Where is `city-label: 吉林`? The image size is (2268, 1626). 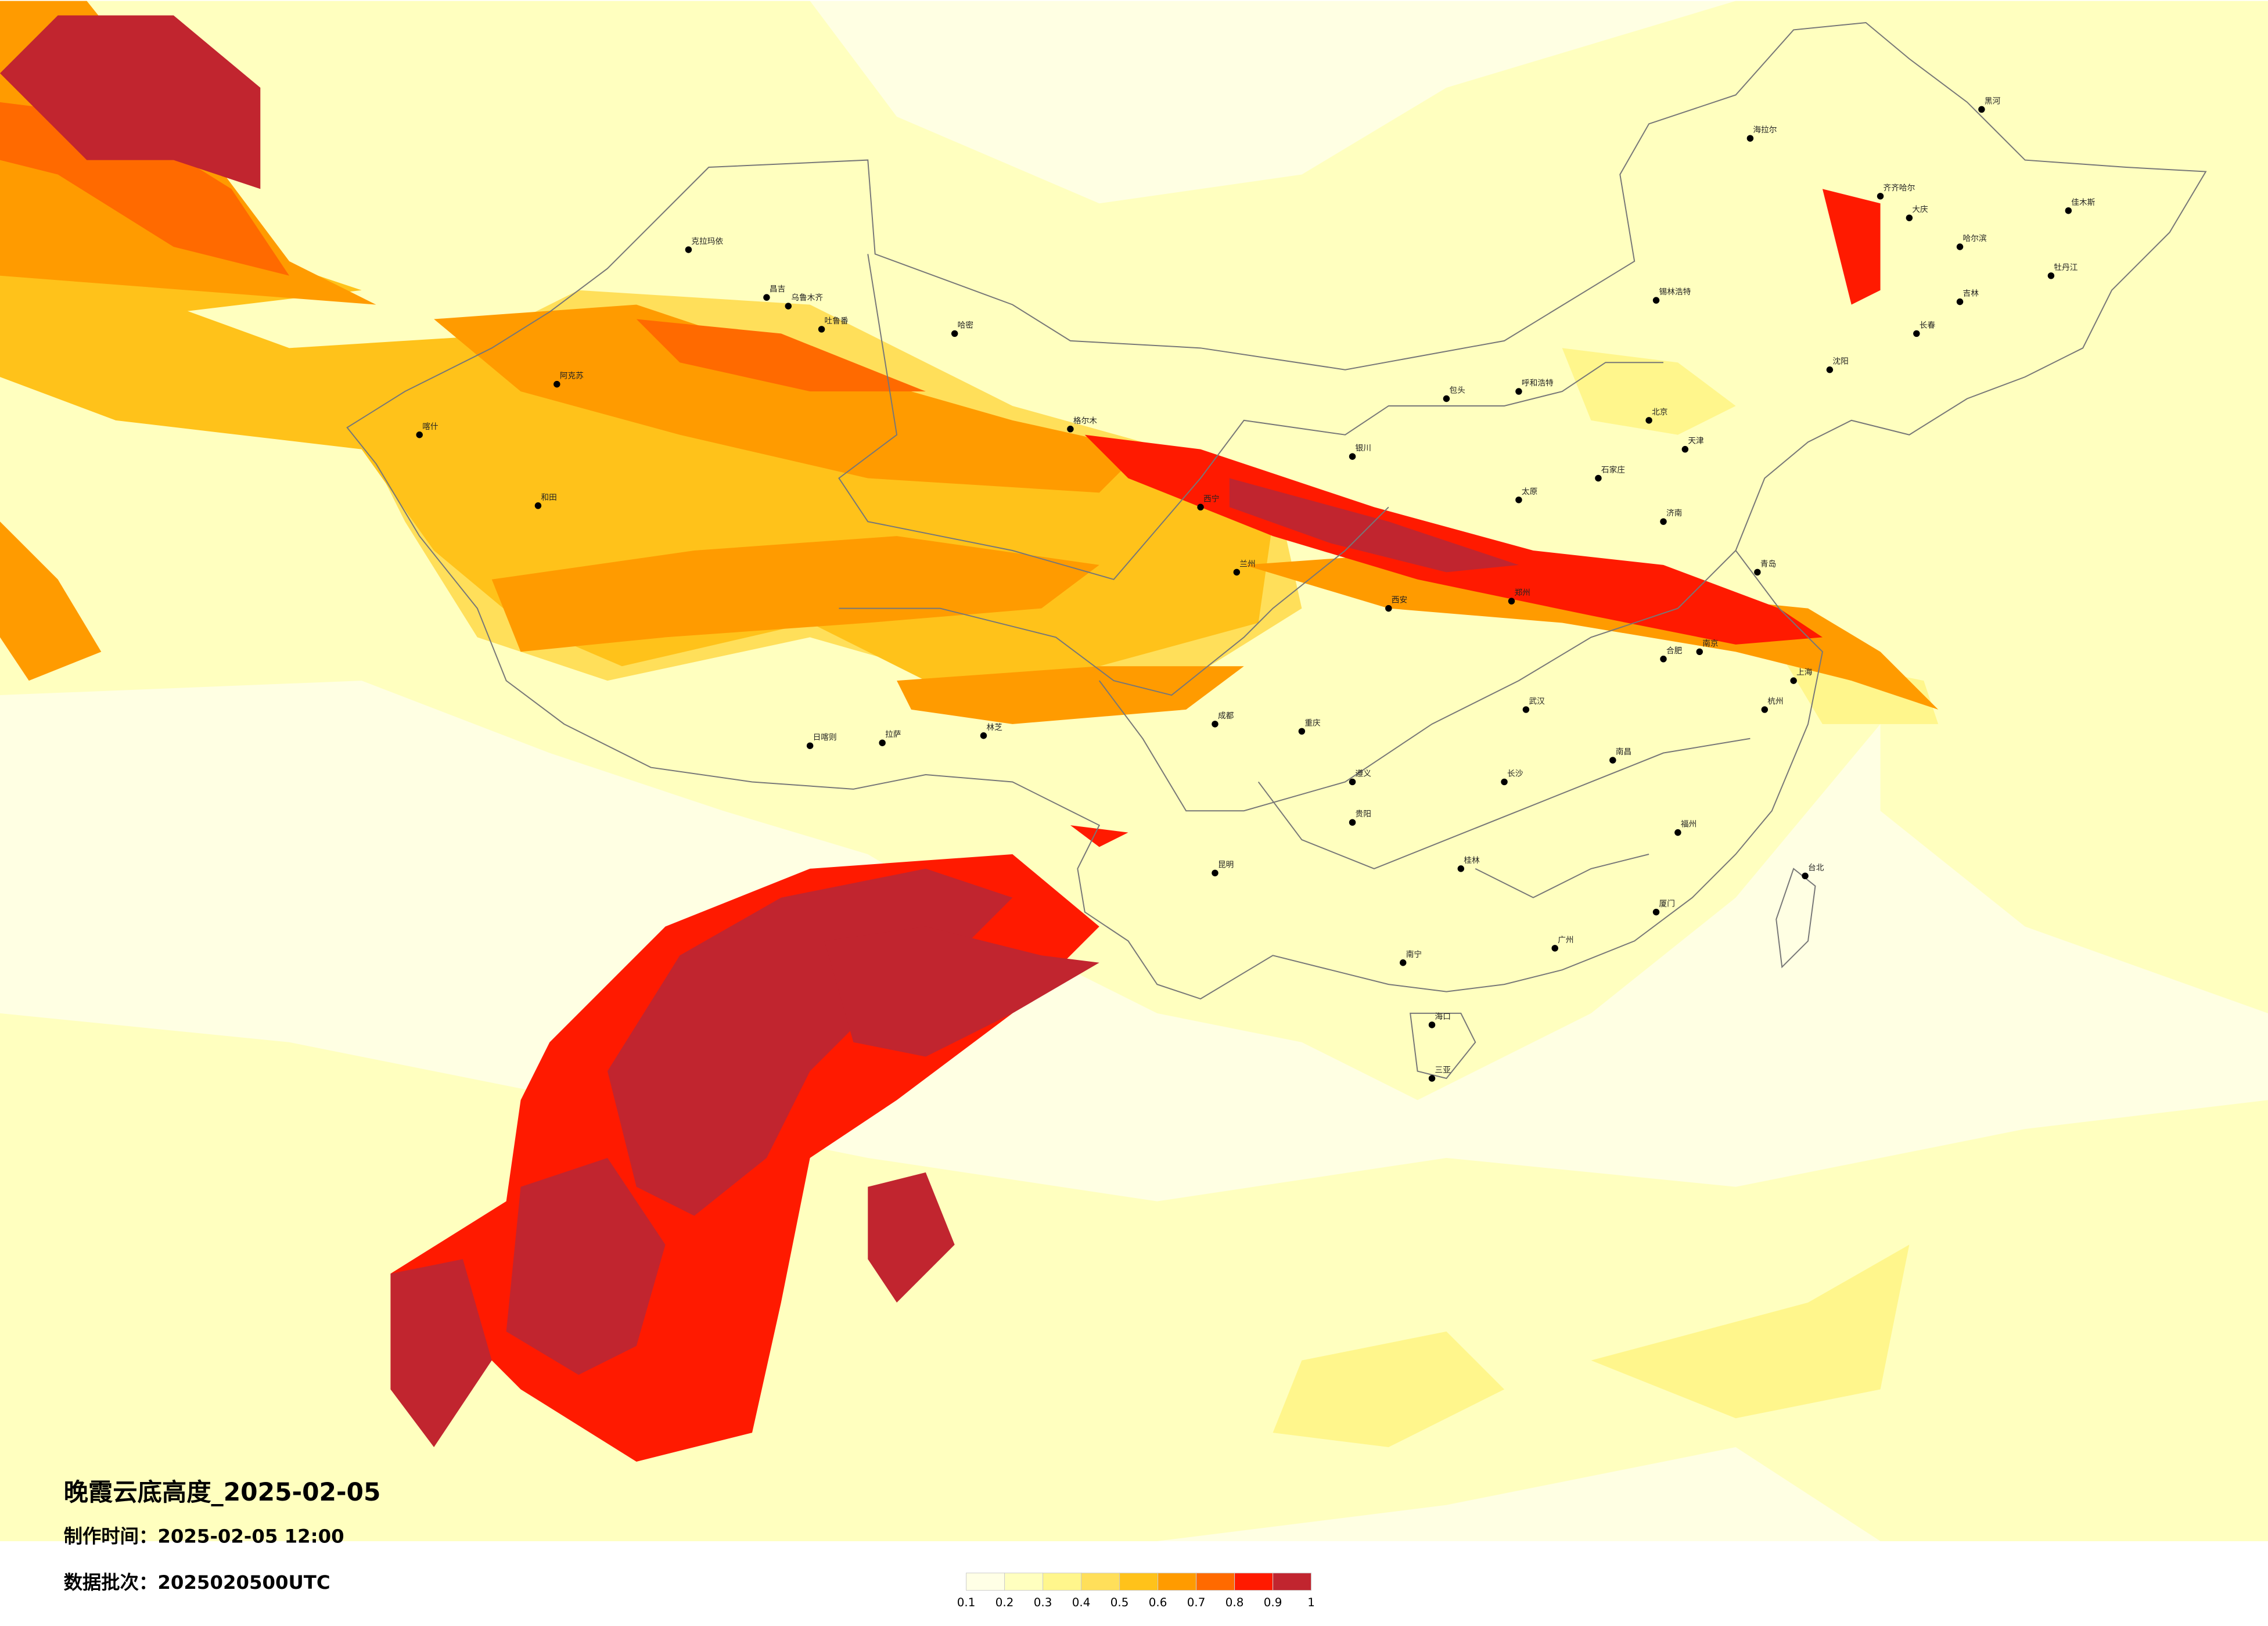 city-label: 吉林 is located at coordinates (1971, 293).